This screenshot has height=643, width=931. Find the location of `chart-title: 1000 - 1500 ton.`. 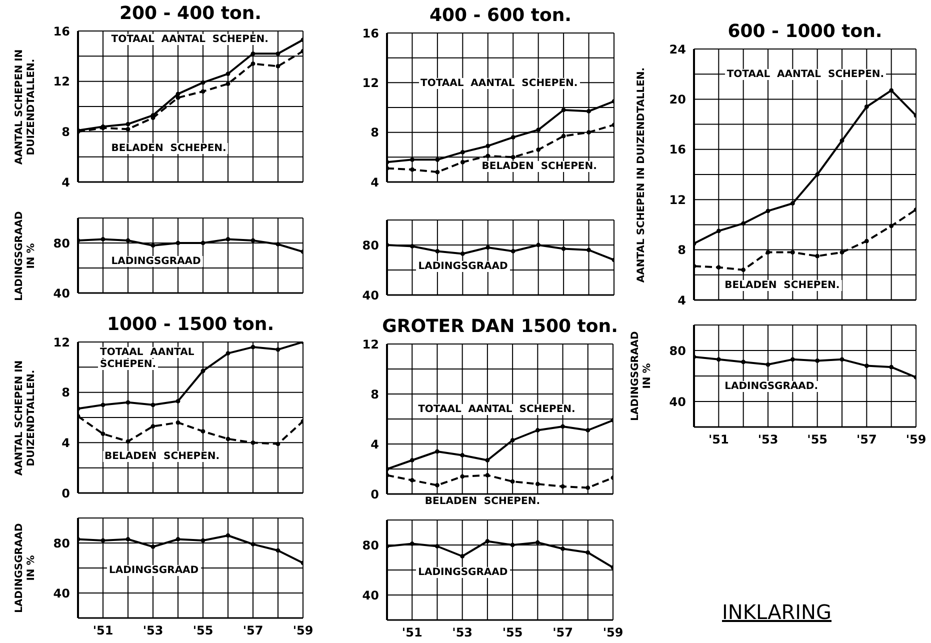

chart-title: 1000 - 1500 ton. is located at coordinates (191, 324).